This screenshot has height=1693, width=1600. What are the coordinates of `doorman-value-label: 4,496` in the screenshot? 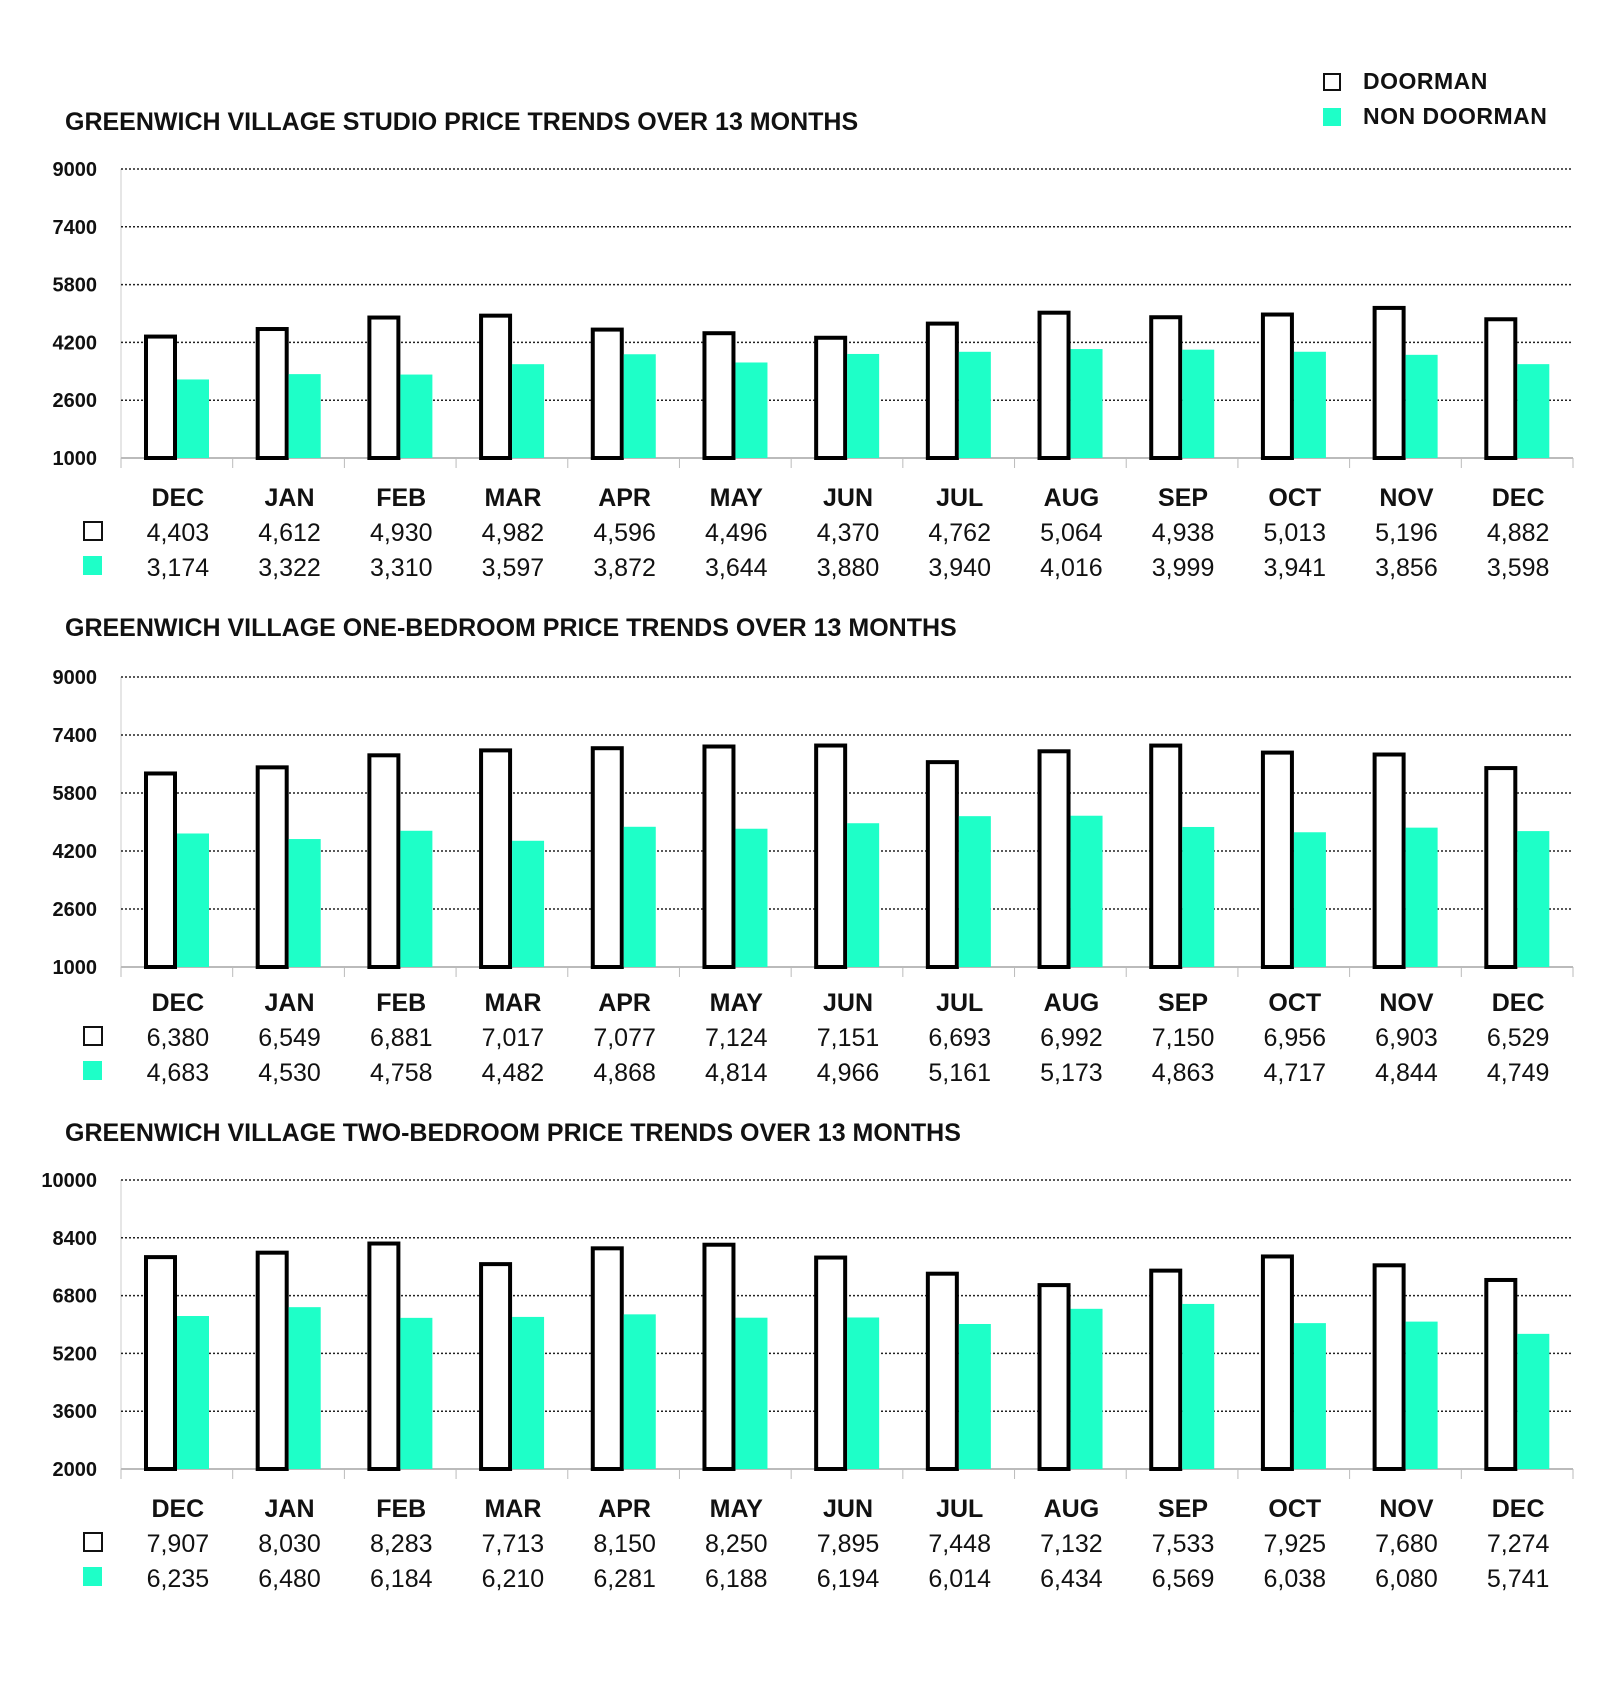 It's located at (736, 533).